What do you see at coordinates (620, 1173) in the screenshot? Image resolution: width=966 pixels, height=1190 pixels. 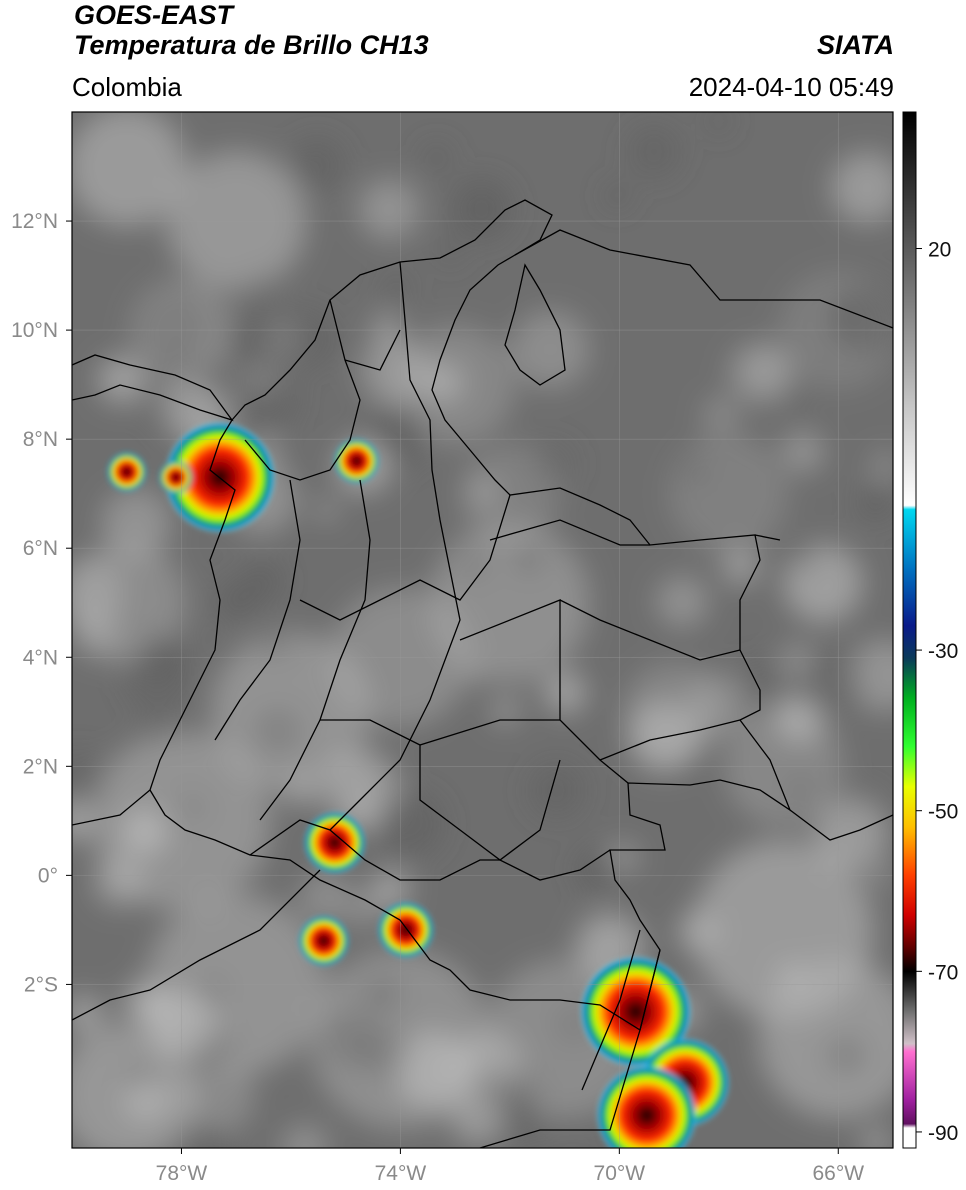 I see `lon-label: 70°W` at bounding box center [620, 1173].